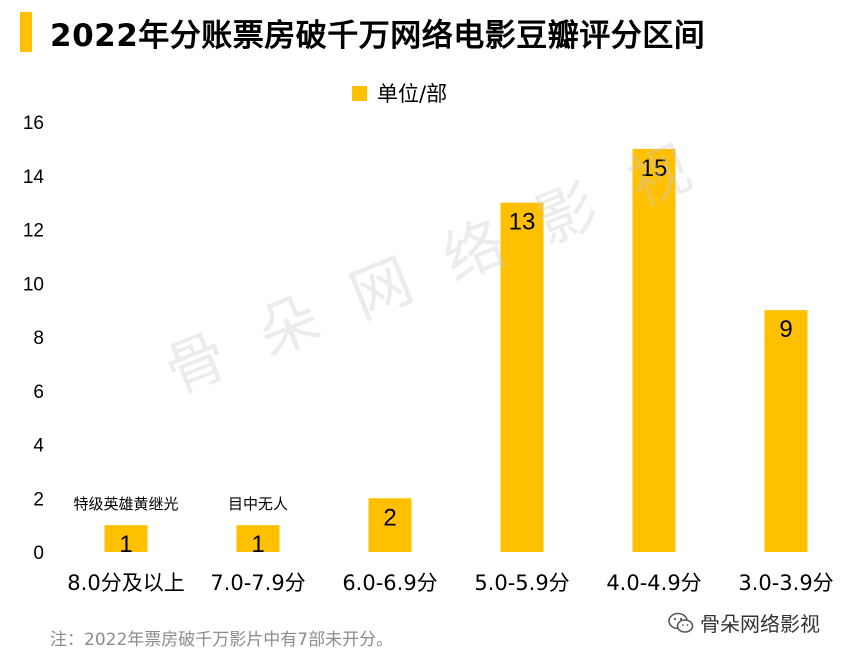 The image size is (852, 660). What do you see at coordinates (33, 231) in the screenshot?
I see `y-tick-label: 12` at bounding box center [33, 231].